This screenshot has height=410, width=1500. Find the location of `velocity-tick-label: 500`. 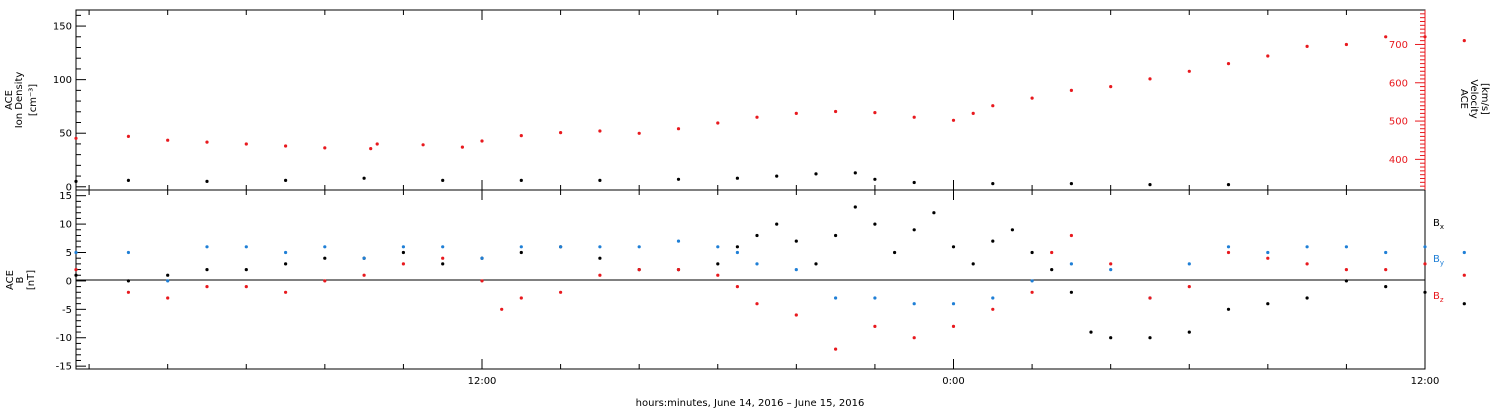

velocity-tick-label: 500 is located at coordinates (1398, 122).